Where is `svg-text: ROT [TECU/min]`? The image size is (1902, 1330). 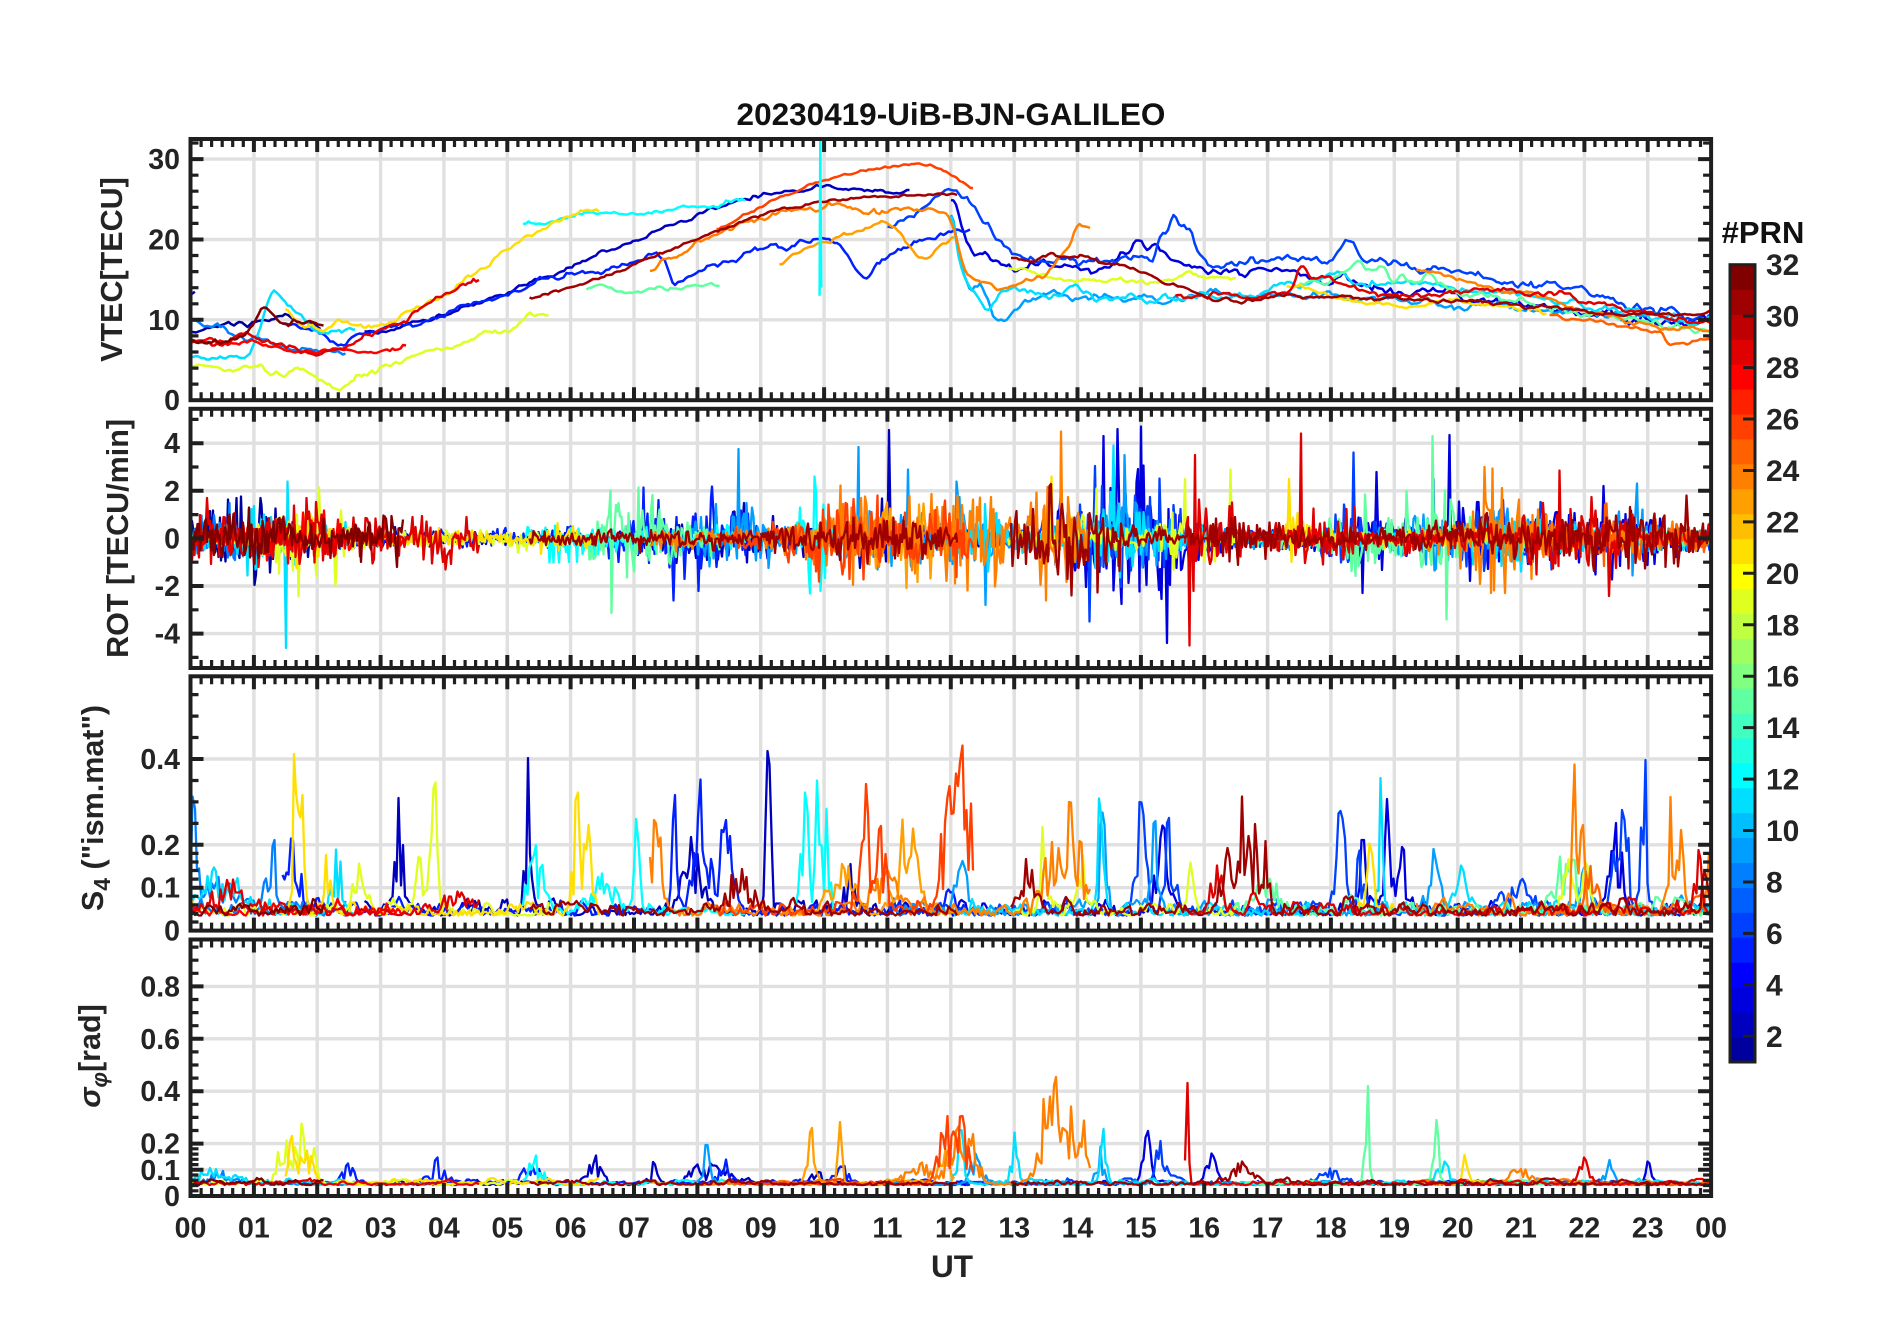
svg-text: ROT [TECU/min] is located at coordinates (118, 538).